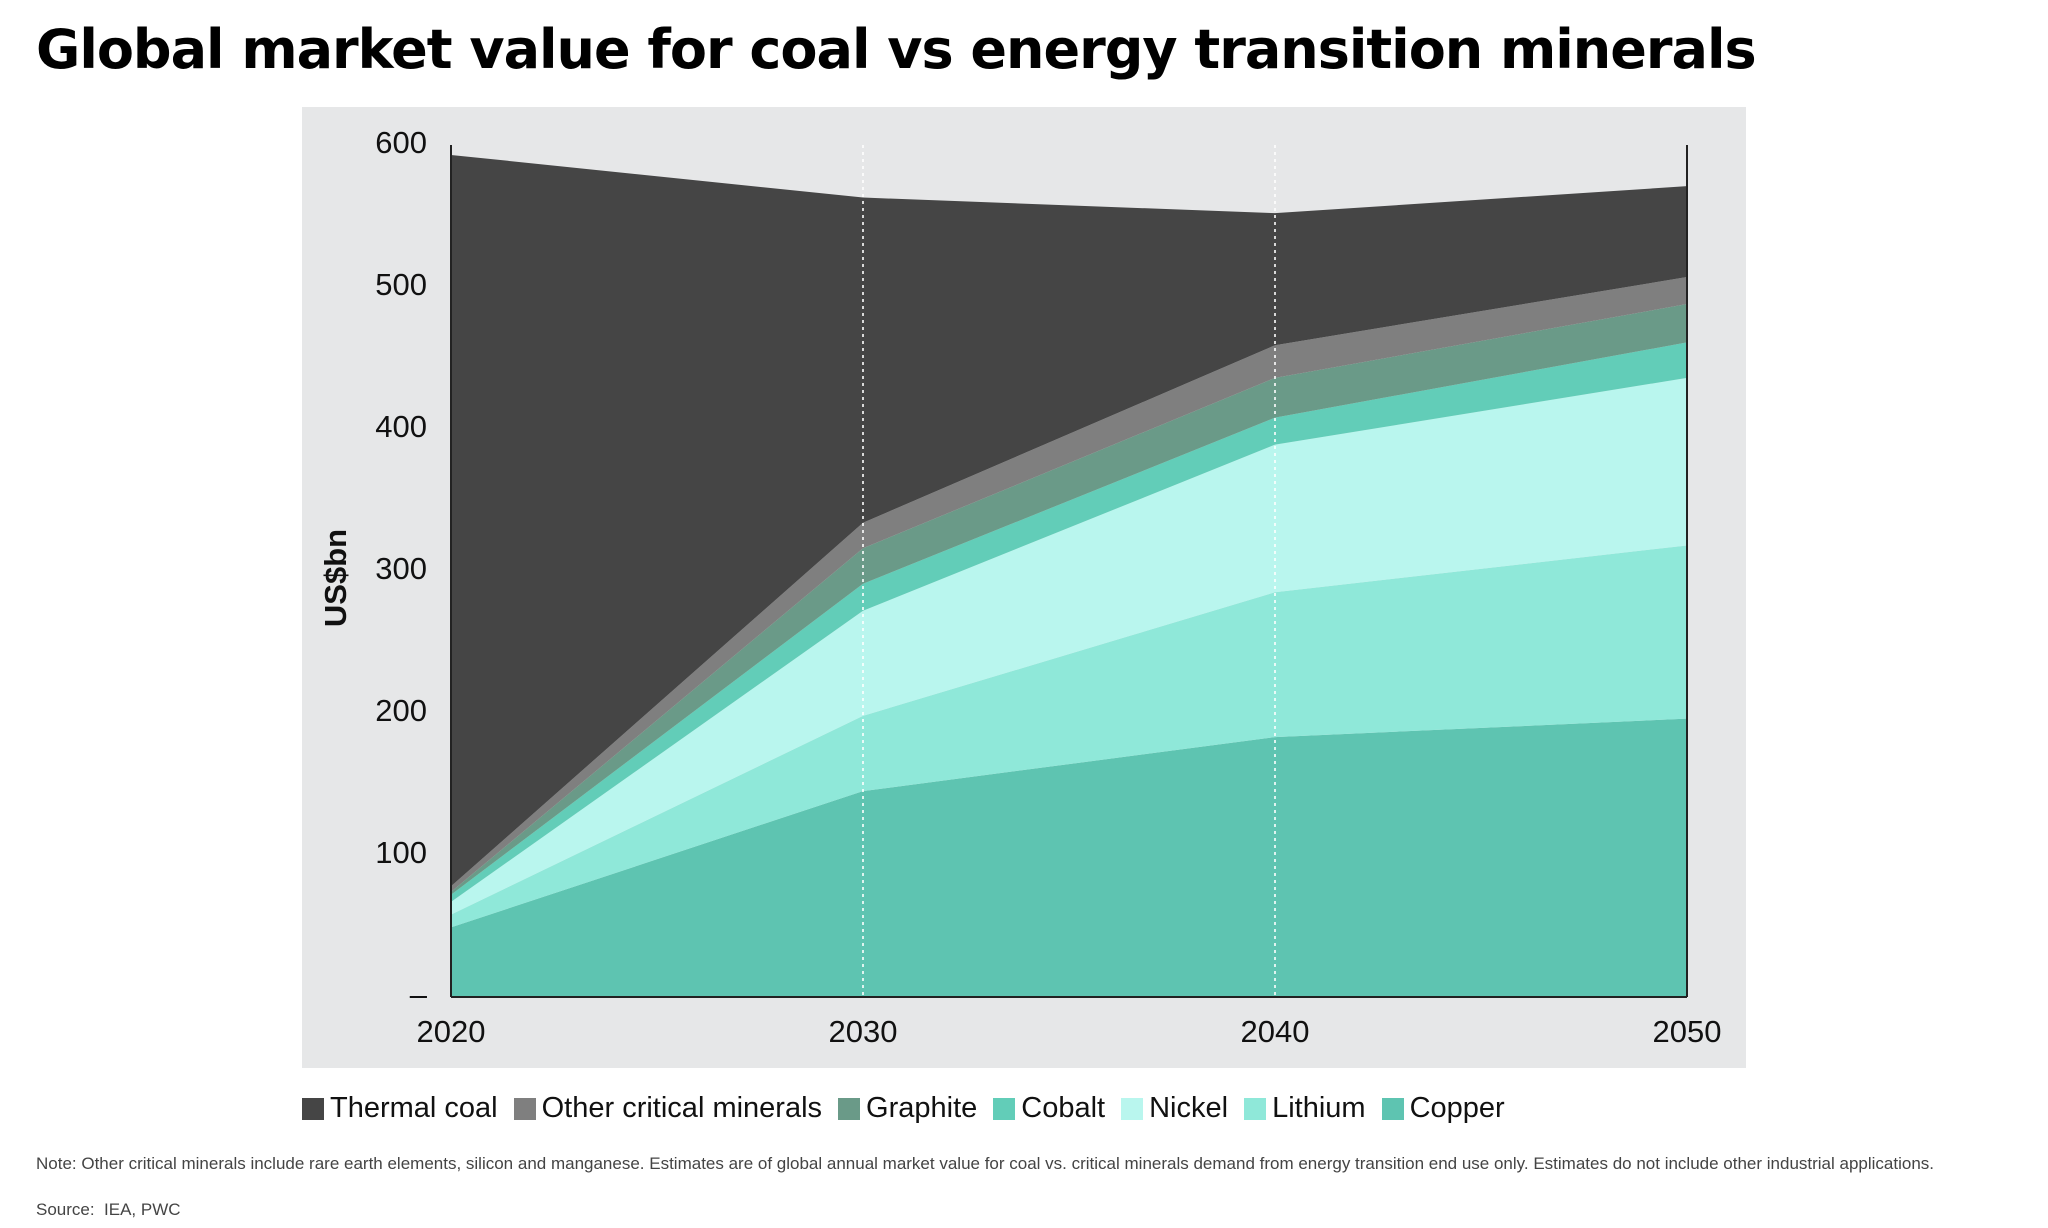 This screenshot has width=2048, height=1228. What do you see at coordinates (401, 142) in the screenshot?
I see `y-tick-label: 600` at bounding box center [401, 142].